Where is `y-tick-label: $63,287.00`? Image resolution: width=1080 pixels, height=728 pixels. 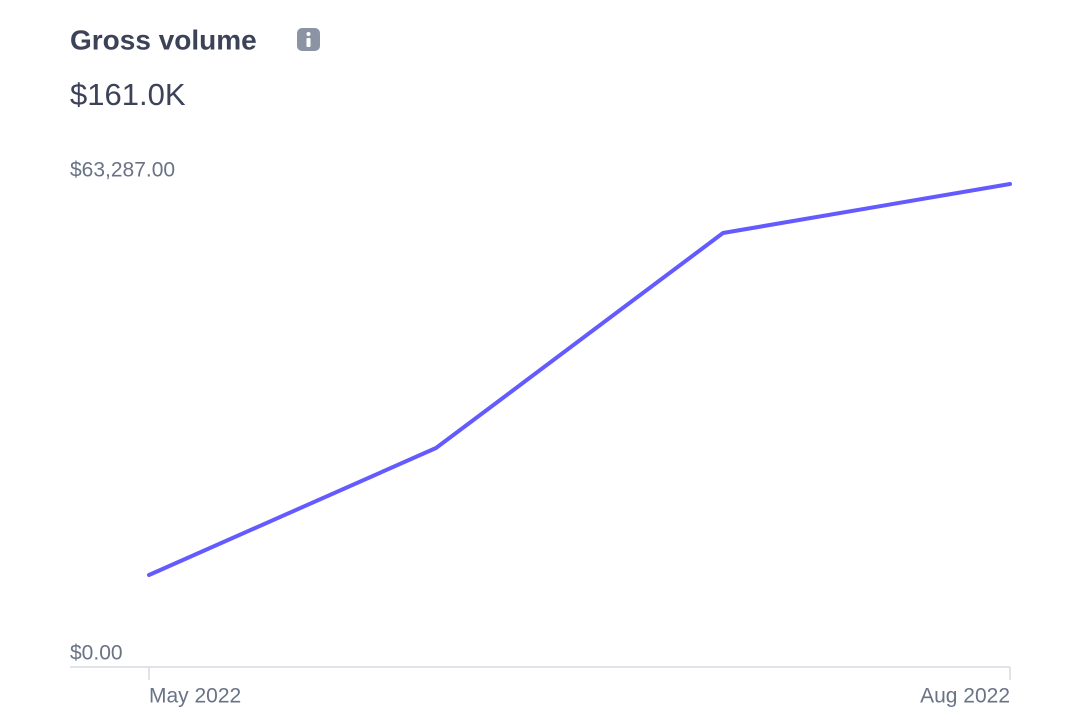 y-tick-label: $63,287.00 is located at coordinates (122, 170).